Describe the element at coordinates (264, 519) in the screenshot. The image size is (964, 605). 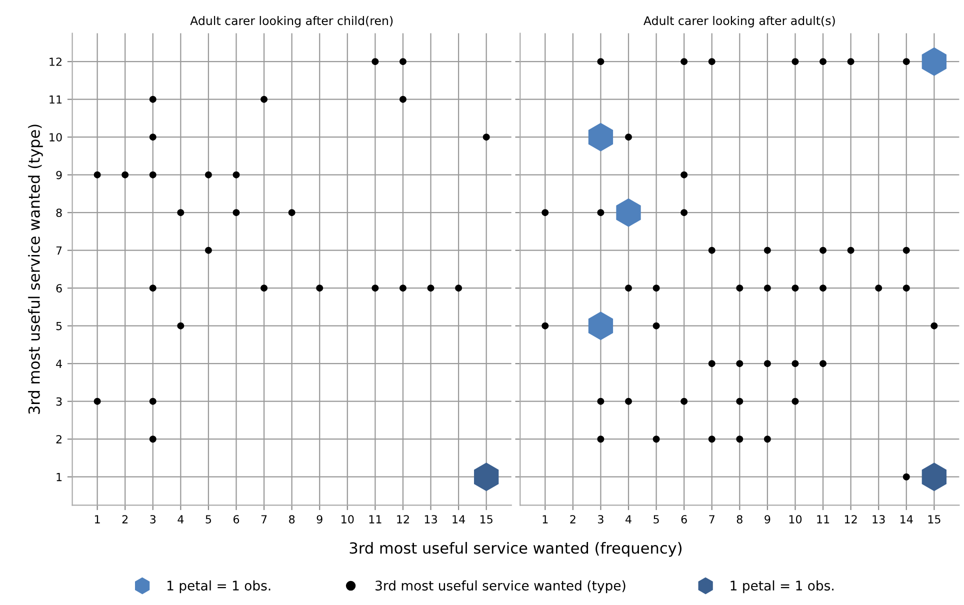
I see `x-tick-label: 7` at that location.